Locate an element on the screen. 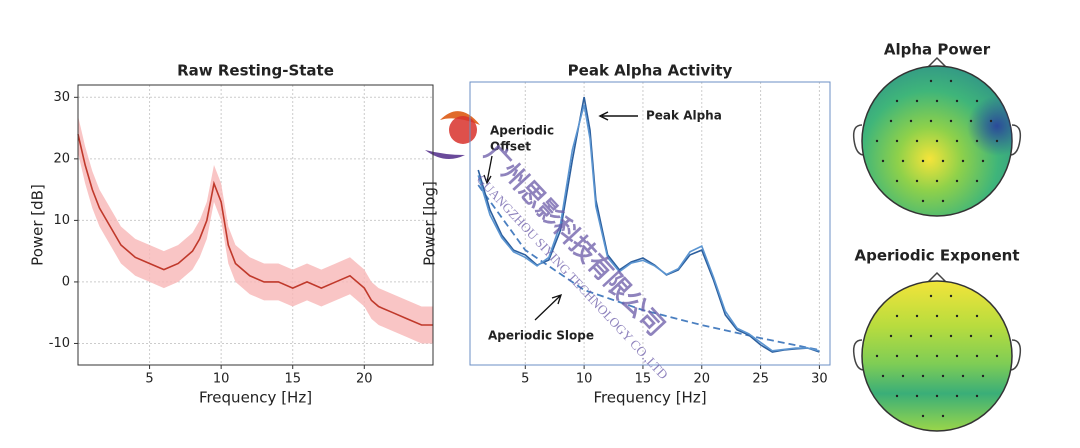 The width and height of the screenshot is (1080, 448). topomap-alpha is located at coordinates (937, 136).